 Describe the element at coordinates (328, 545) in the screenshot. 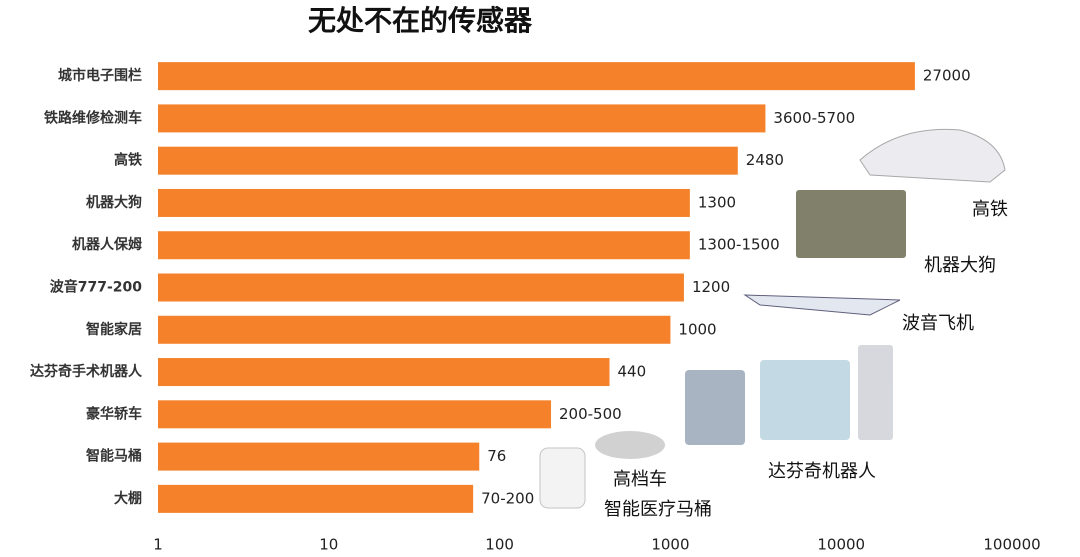

I see `x-tick-label: 10` at that location.